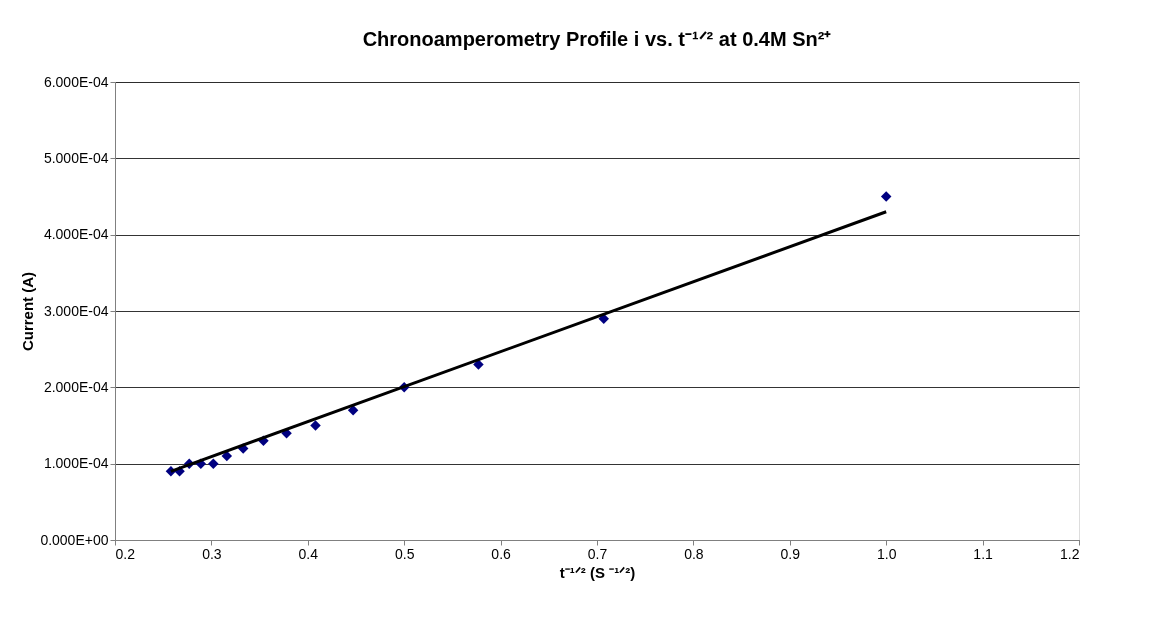 This screenshot has height=628, width=1156. Describe the element at coordinates (76, 234) in the screenshot. I see `y-tick-label: 4.000E-04` at that location.